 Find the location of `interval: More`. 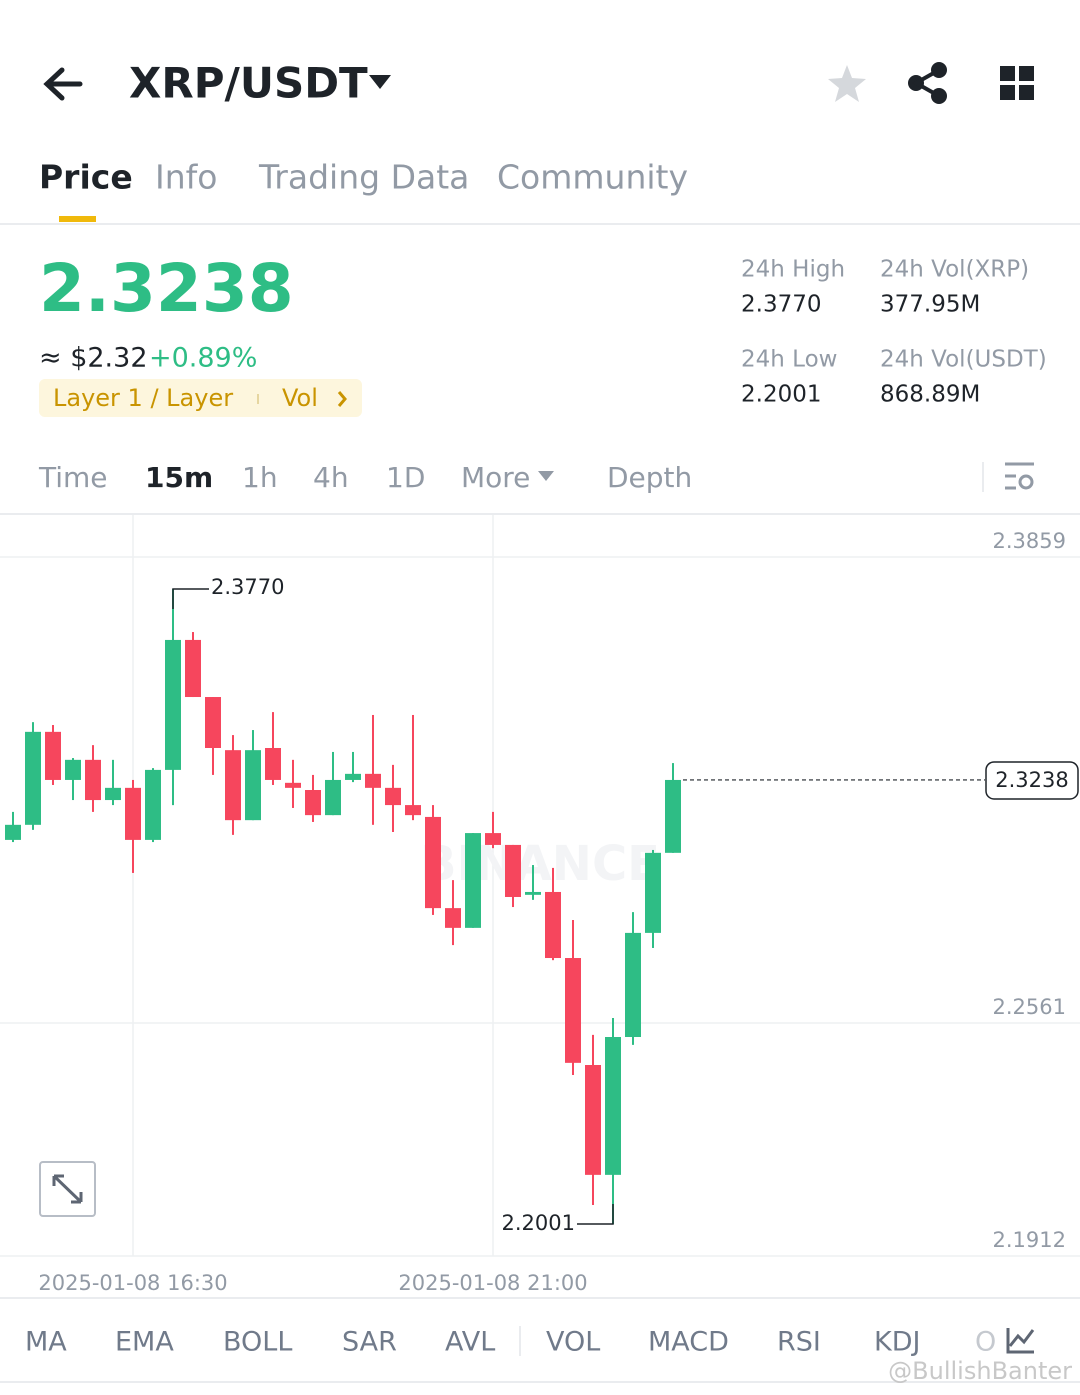

interval: More is located at coordinates (495, 477).